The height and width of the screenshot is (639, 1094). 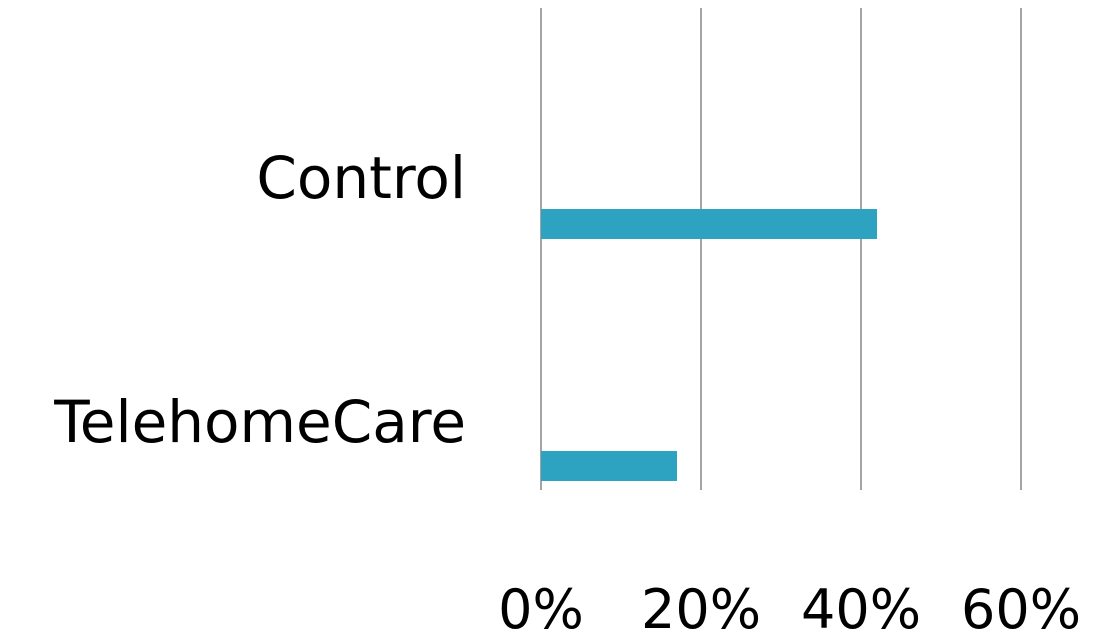 What do you see at coordinates (709, 345) in the screenshot?
I see `bars` at bounding box center [709, 345].